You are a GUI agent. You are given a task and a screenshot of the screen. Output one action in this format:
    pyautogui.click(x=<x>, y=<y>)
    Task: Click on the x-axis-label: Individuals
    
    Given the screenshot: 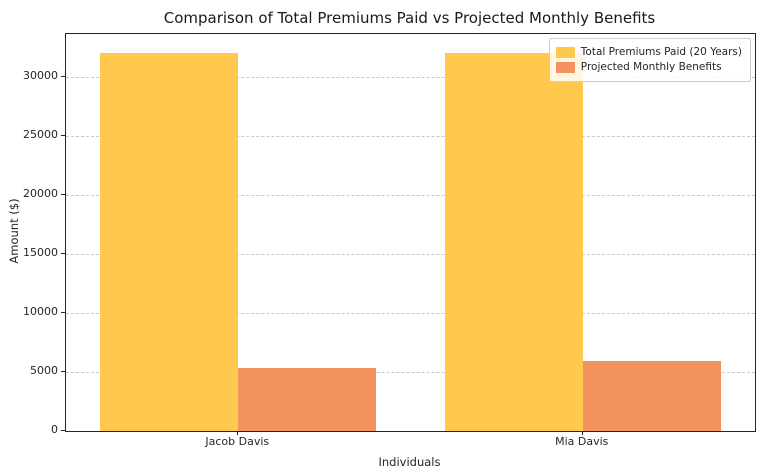 What is the action you would take?
    pyautogui.click(x=409, y=462)
    